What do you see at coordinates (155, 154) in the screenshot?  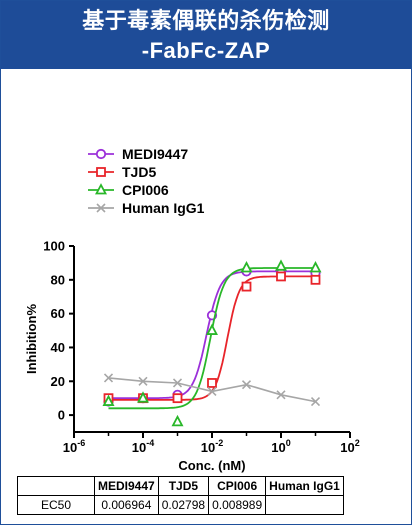 I see `legend-label-medi9447: MEDI9447` at bounding box center [155, 154].